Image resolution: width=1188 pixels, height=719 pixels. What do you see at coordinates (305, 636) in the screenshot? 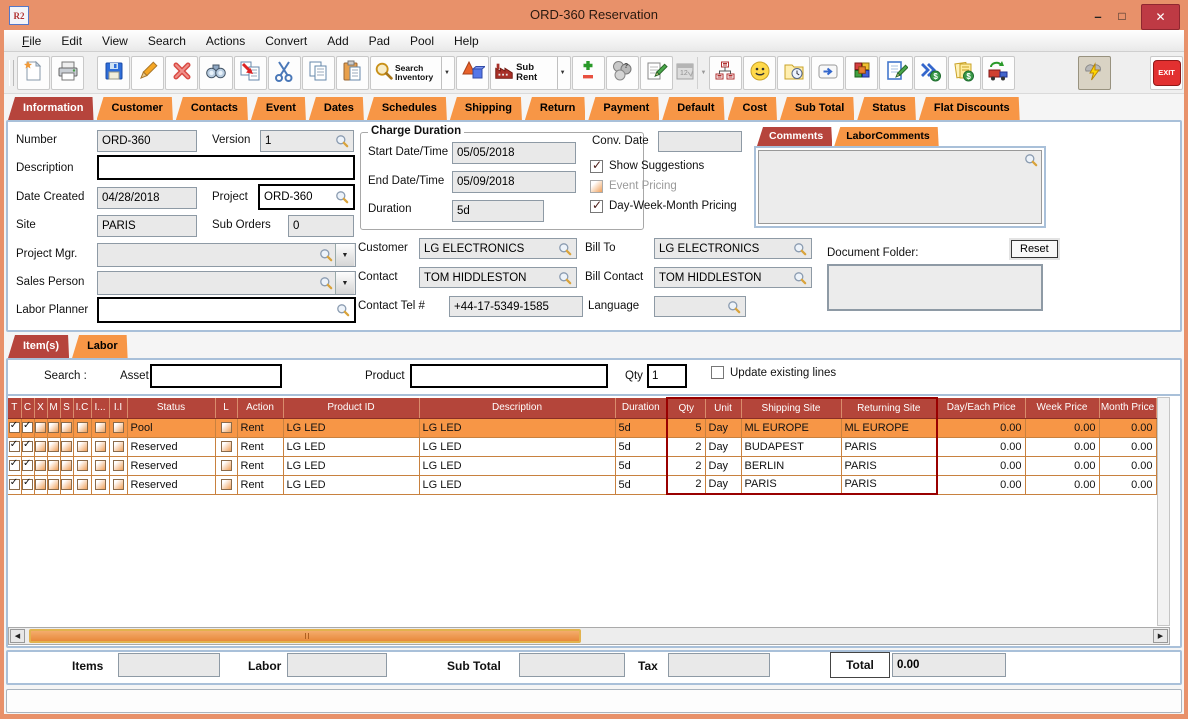
I see `scroll-thumb` at bounding box center [305, 636].